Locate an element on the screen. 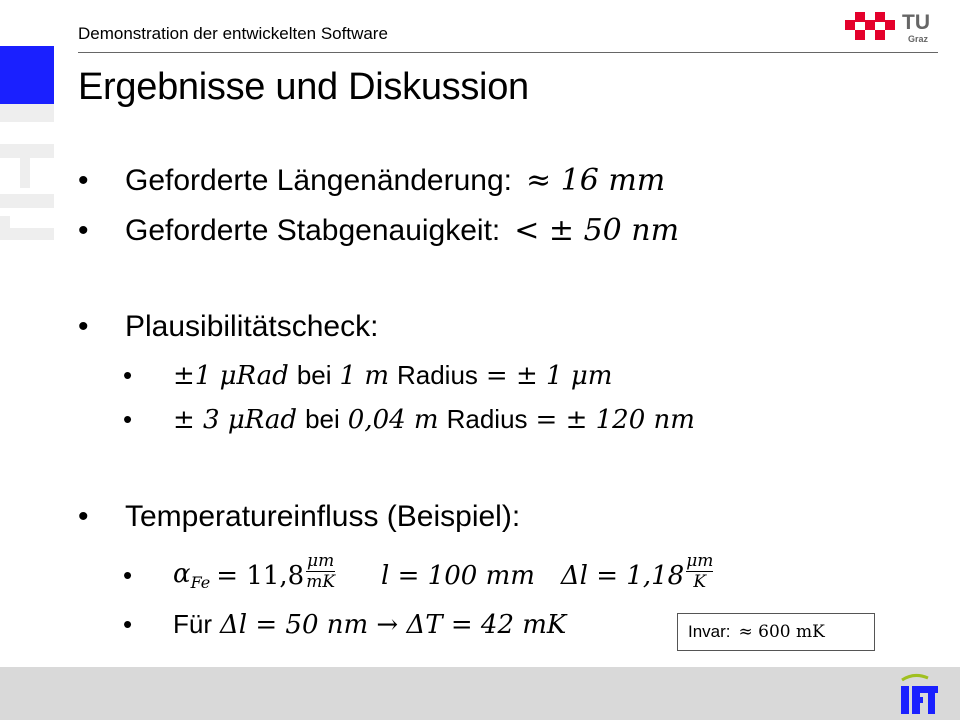 The image size is (960, 720). sub-bullet-plausibility-1: • ±1 μRad bei 1 m Radius = ± 1 μm is located at coordinates (367, 375).